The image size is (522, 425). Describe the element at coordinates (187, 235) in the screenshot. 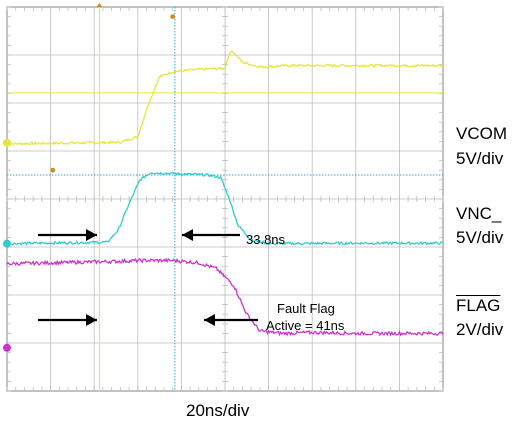

I see `vnc-fall-arrow-head` at that location.